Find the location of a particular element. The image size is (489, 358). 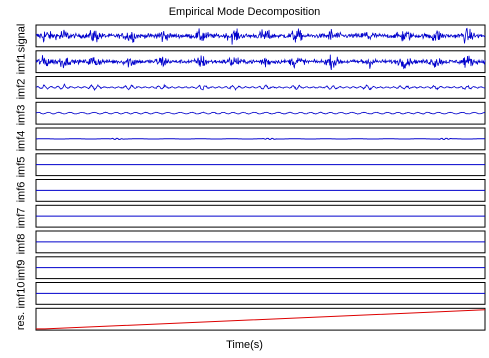

chart-title: Empirical Mode Decomposition is located at coordinates (244, 12).